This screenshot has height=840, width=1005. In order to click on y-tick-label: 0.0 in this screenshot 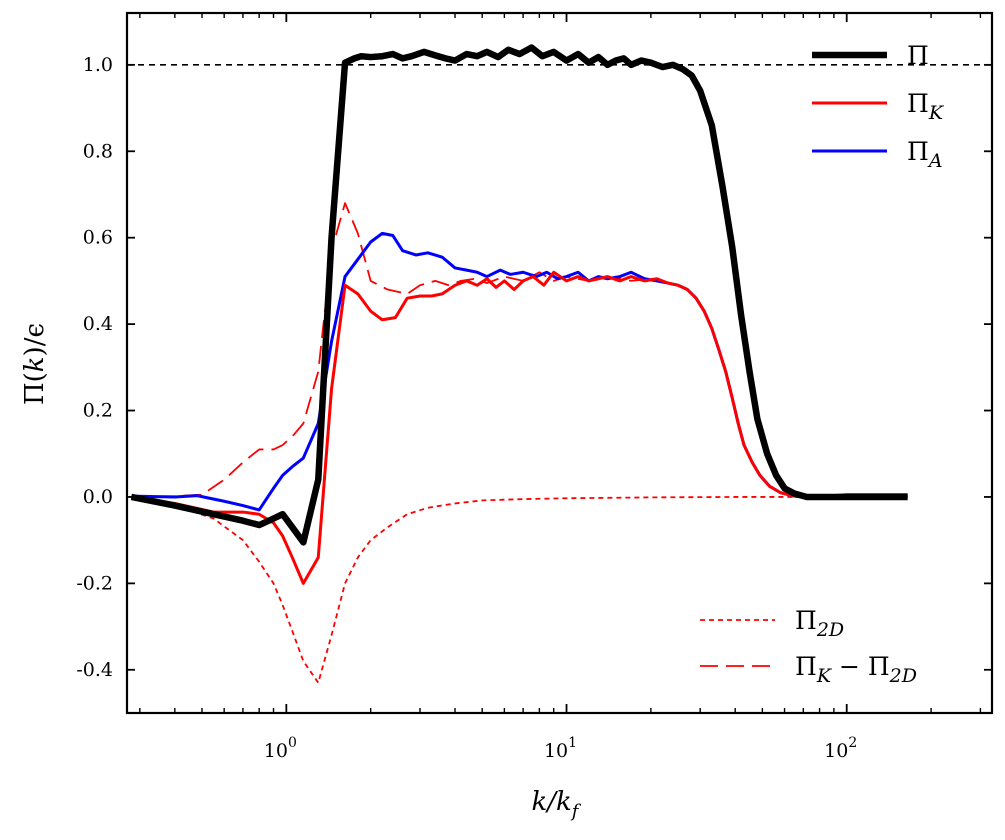, I will do `click(98, 497)`.